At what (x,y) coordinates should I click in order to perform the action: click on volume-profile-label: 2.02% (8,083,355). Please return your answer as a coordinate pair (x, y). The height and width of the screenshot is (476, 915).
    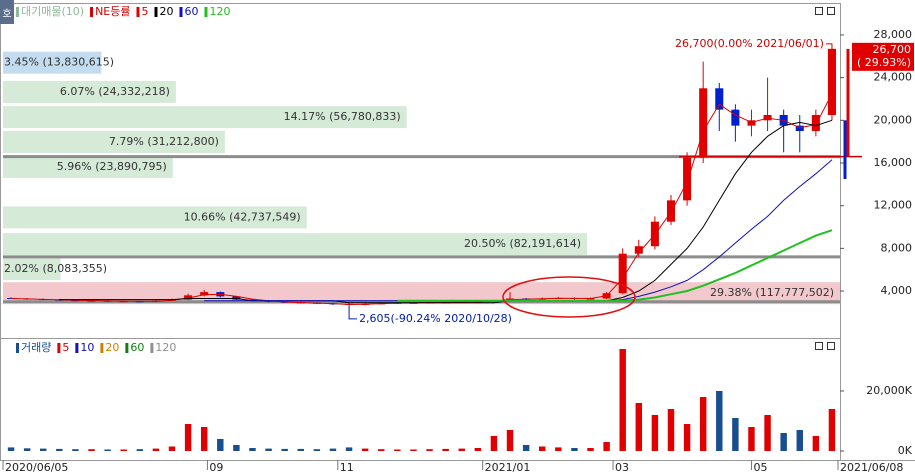
    Looking at the image, I should click on (55, 268).